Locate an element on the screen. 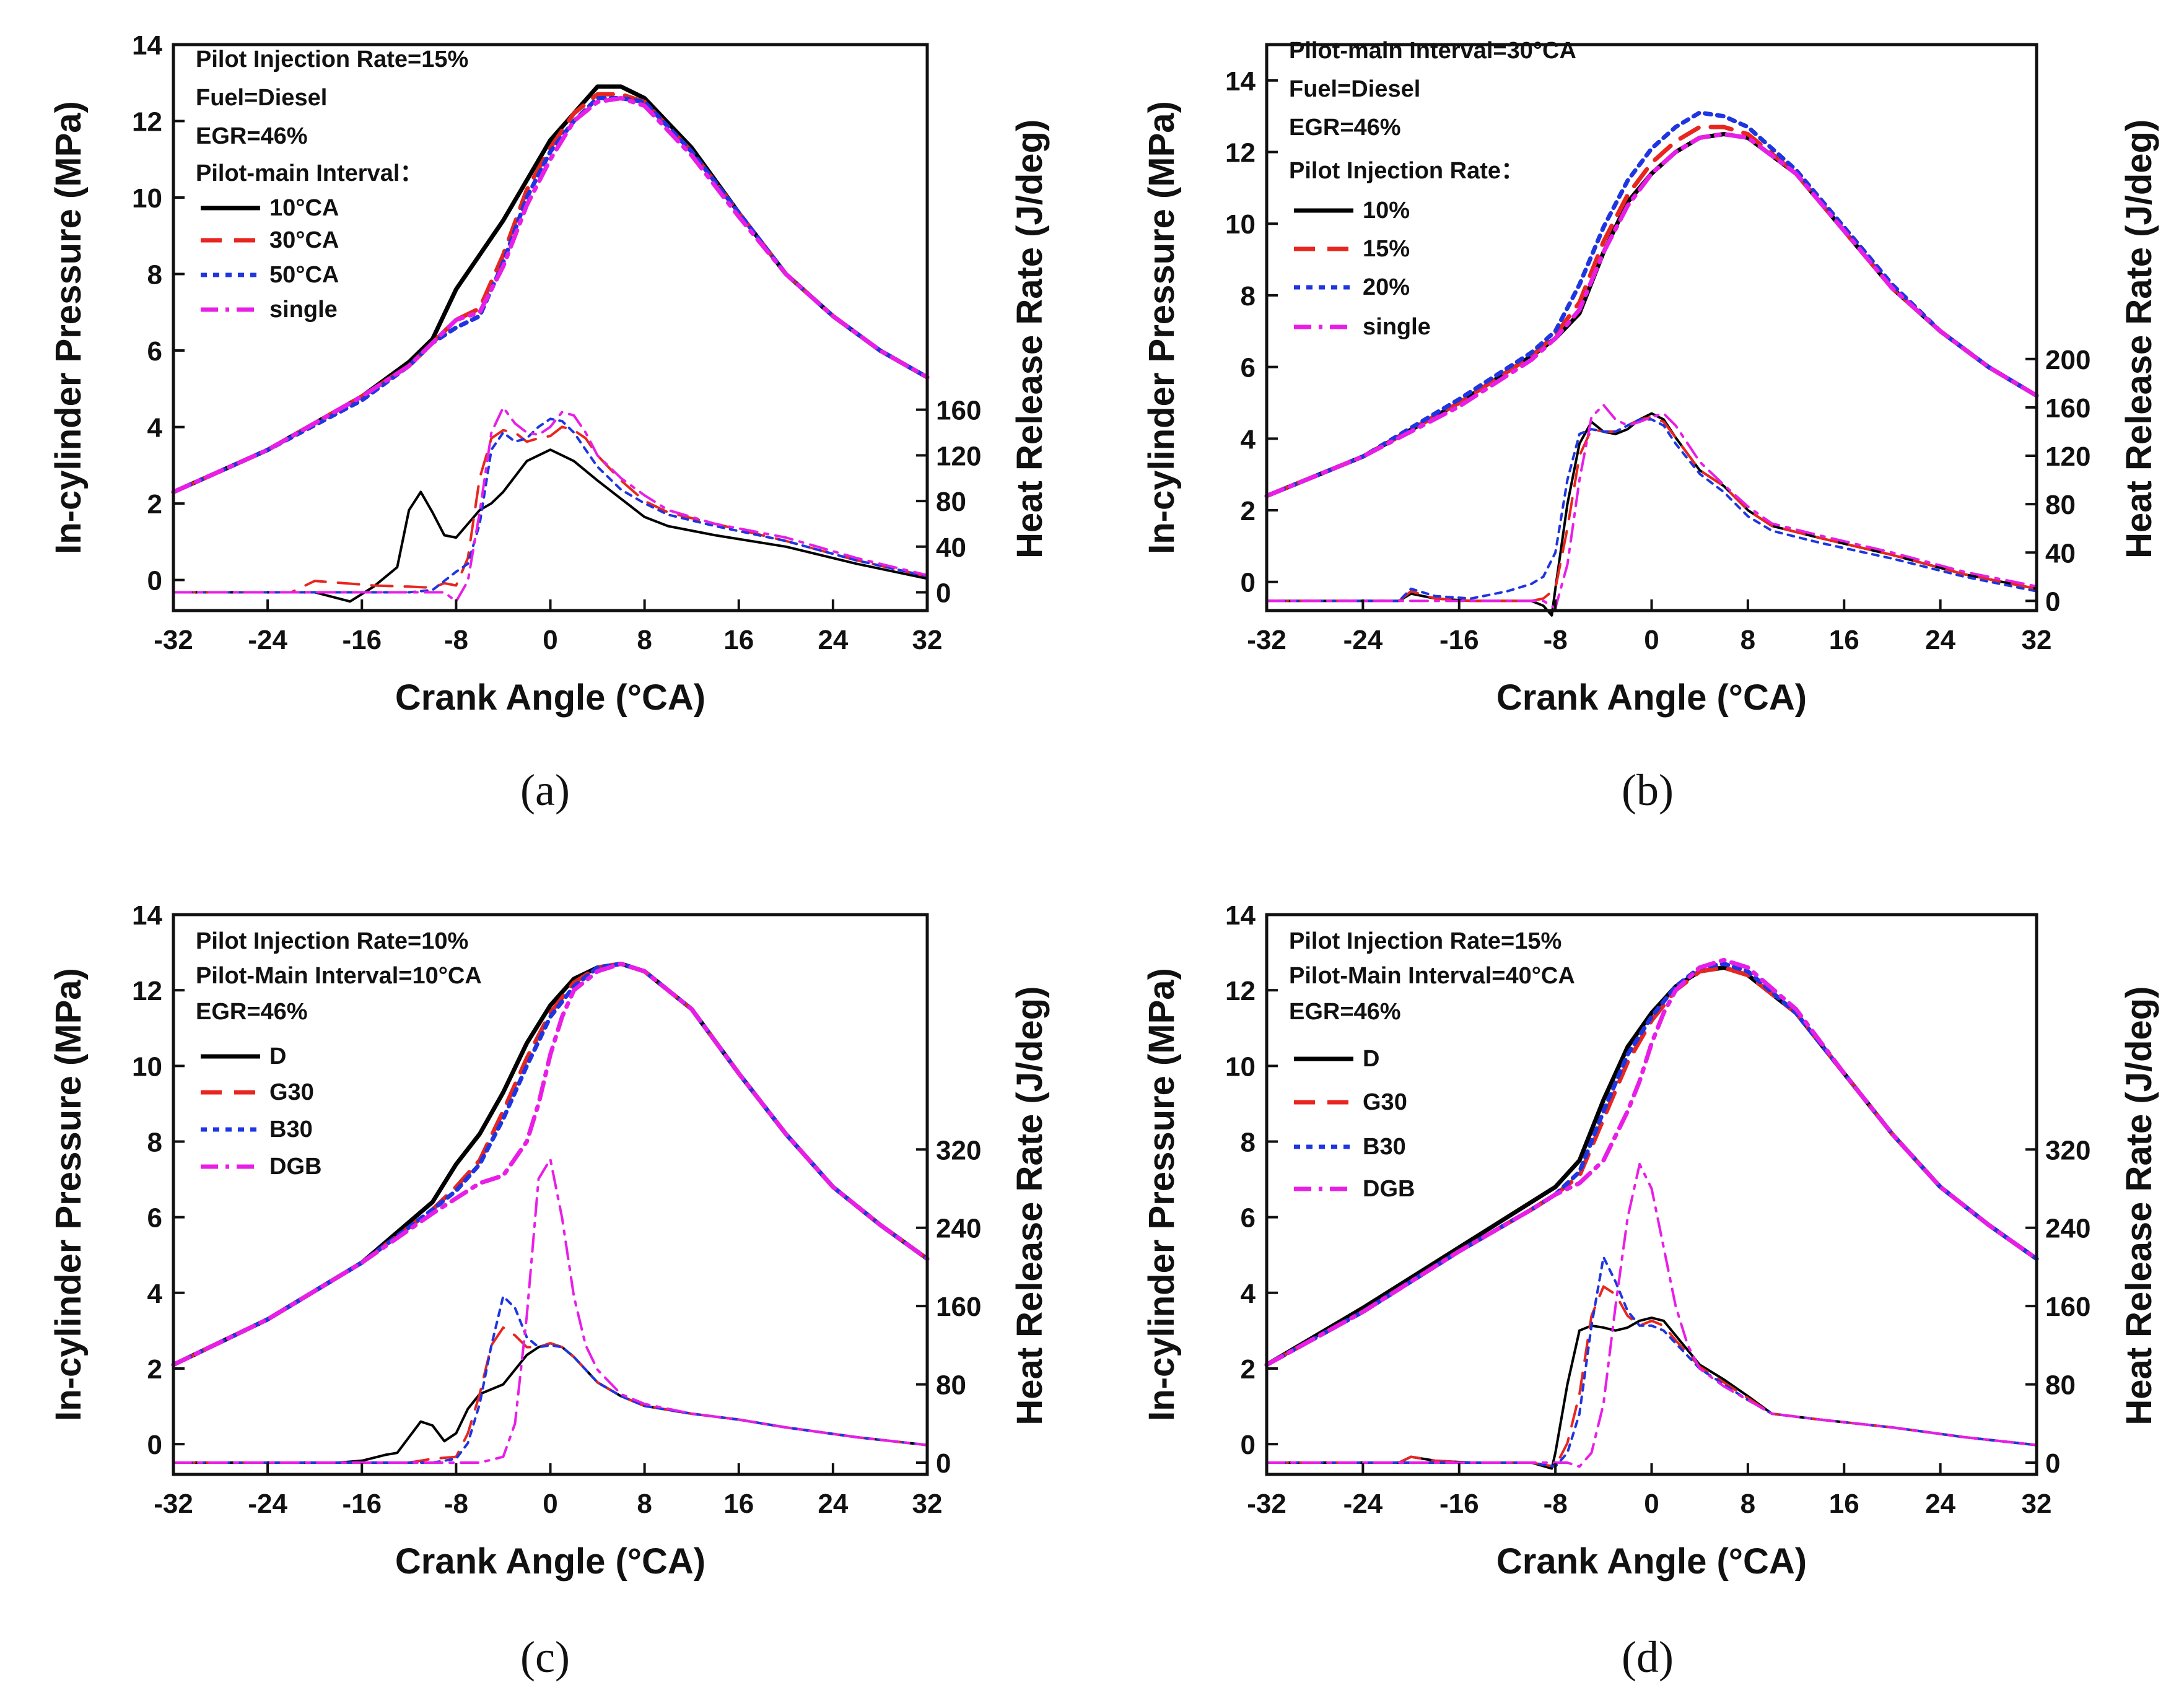  panel-a-annotation-1: Pilot Injection Rate=15% is located at coordinates (332, 59).